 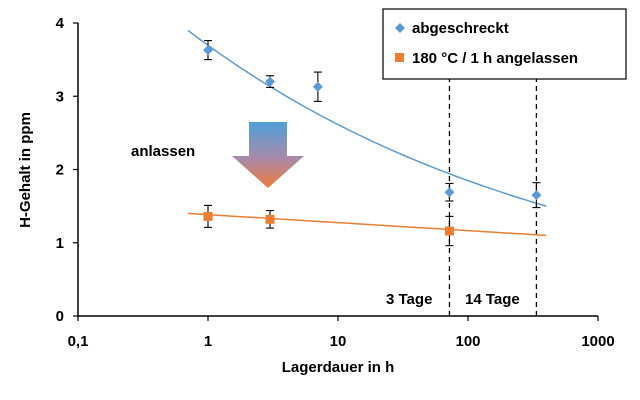 I want to click on legend: abgeschreckt 180 °C / 1 h angelassen, so click(x=504, y=44).